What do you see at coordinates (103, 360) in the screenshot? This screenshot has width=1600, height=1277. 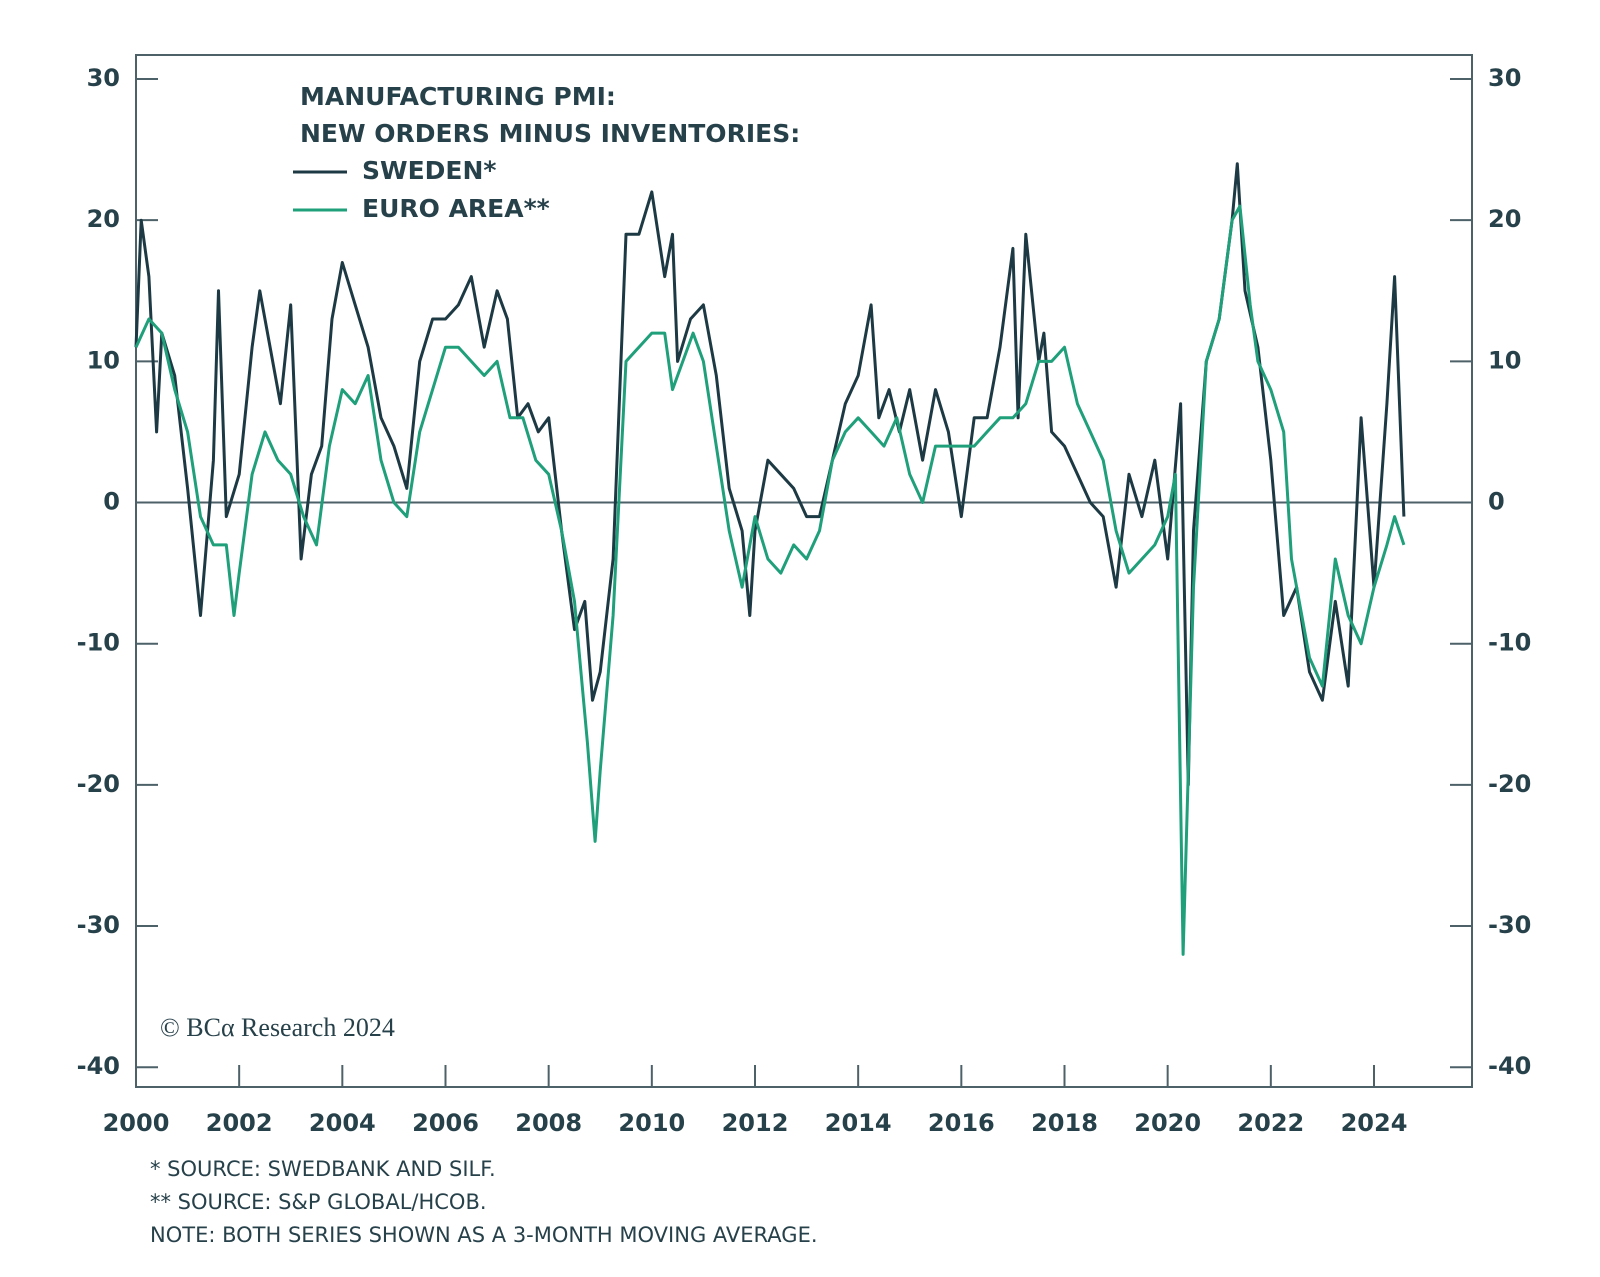 I see `y-tick-label: 10` at bounding box center [103, 360].